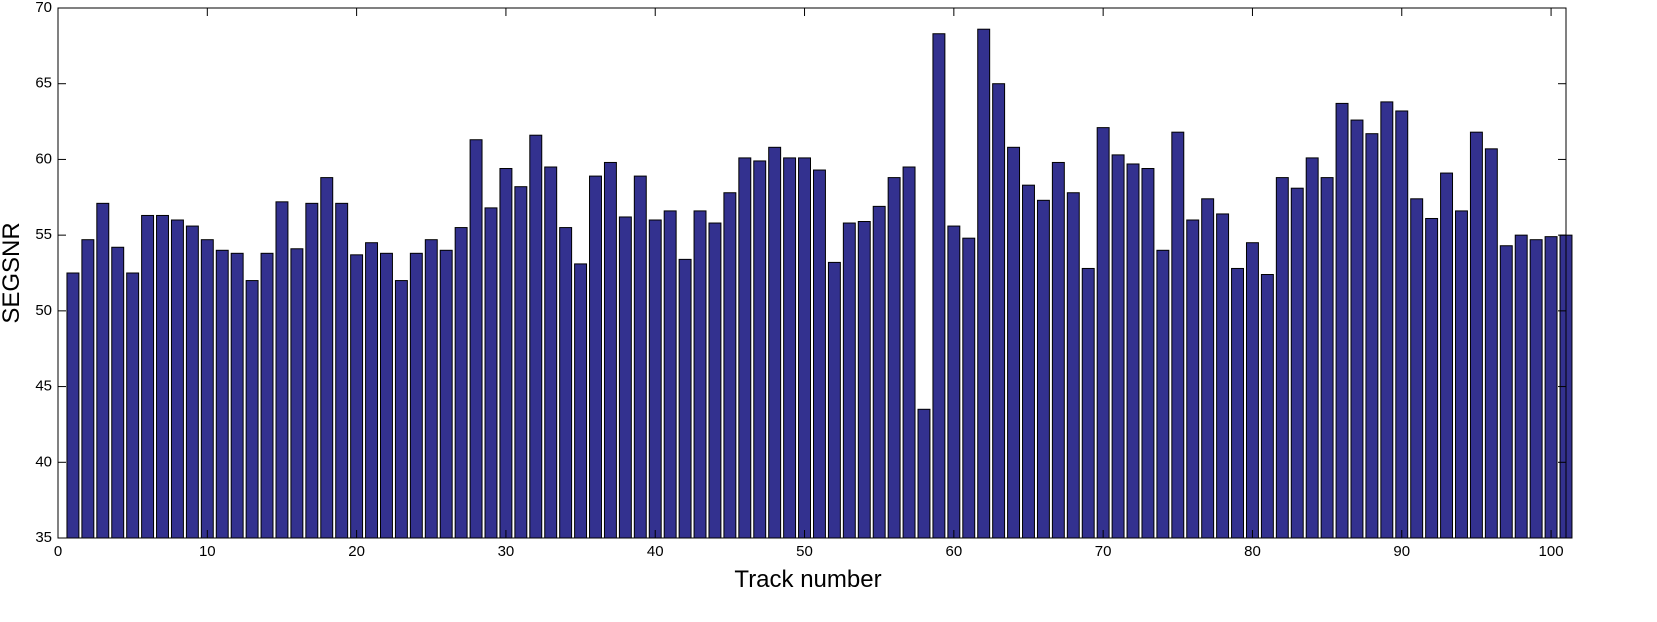 The width and height of the screenshot is (1657, 622). What do you see at coordinates (1252, 551) in the screenshot?
I see `x-tick-label: 80` at bounding box center [1252, 551].